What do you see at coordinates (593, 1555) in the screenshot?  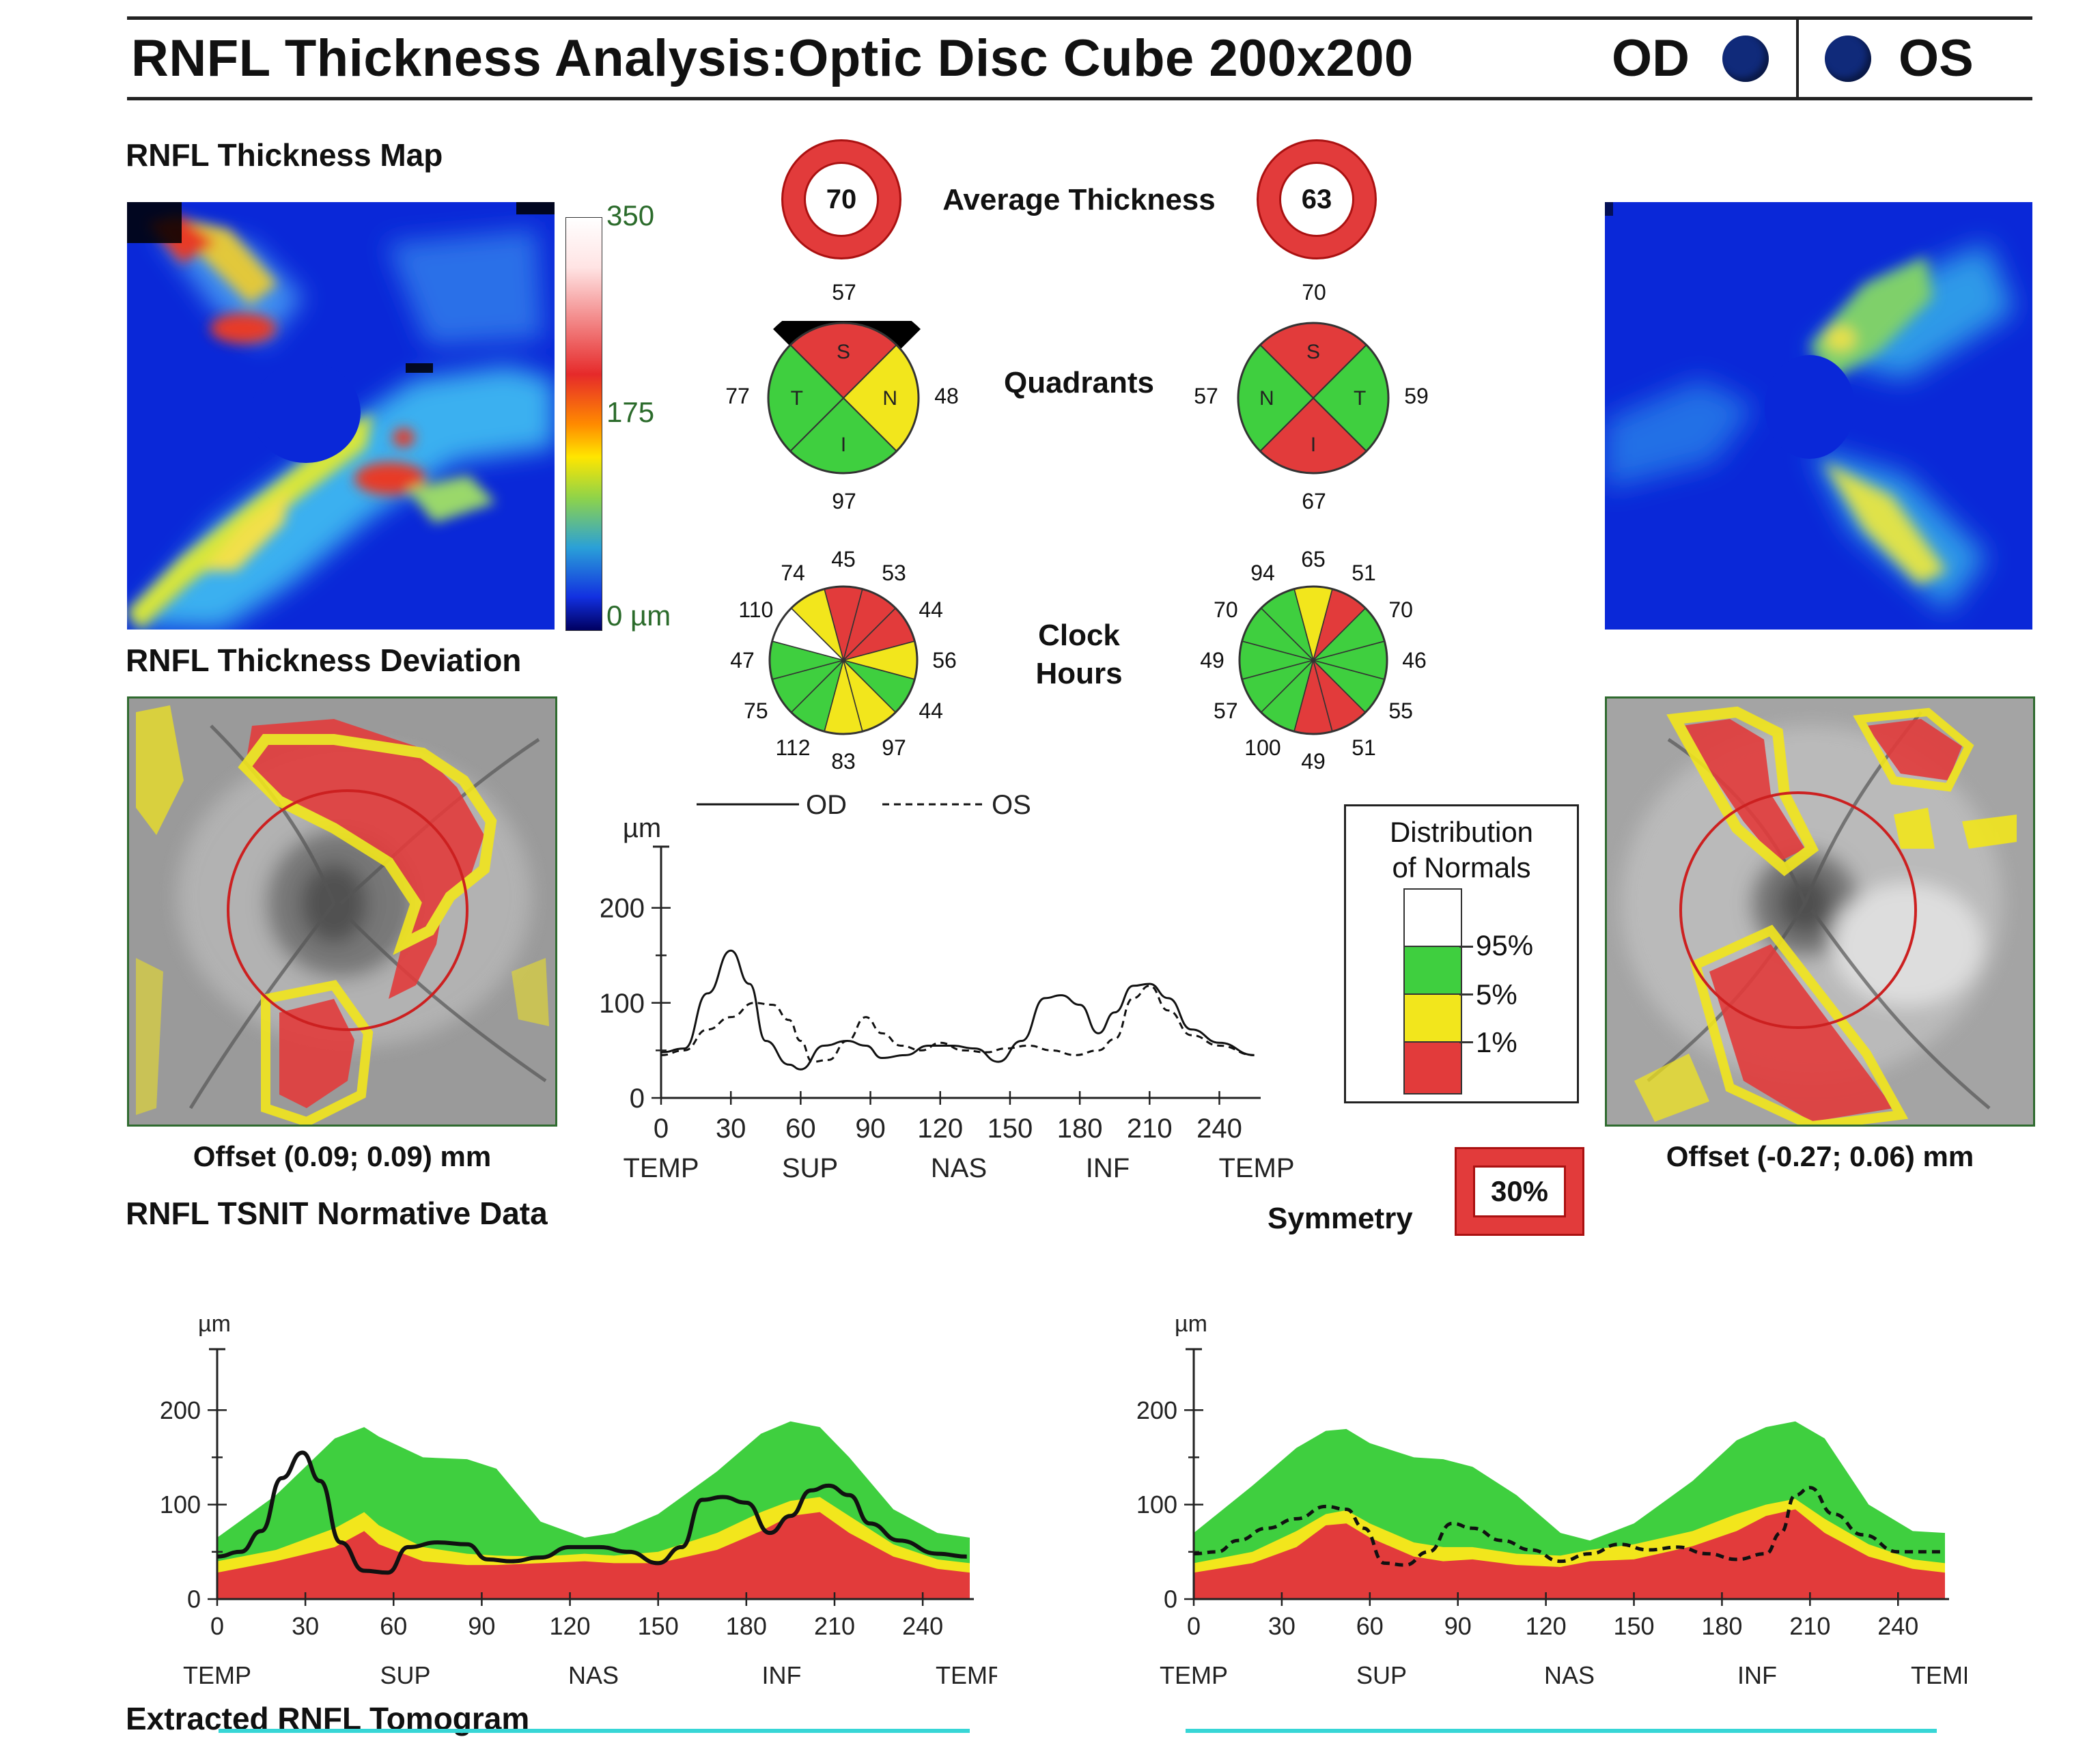 I see `band-red-area` at bounding box center [593, 1555].